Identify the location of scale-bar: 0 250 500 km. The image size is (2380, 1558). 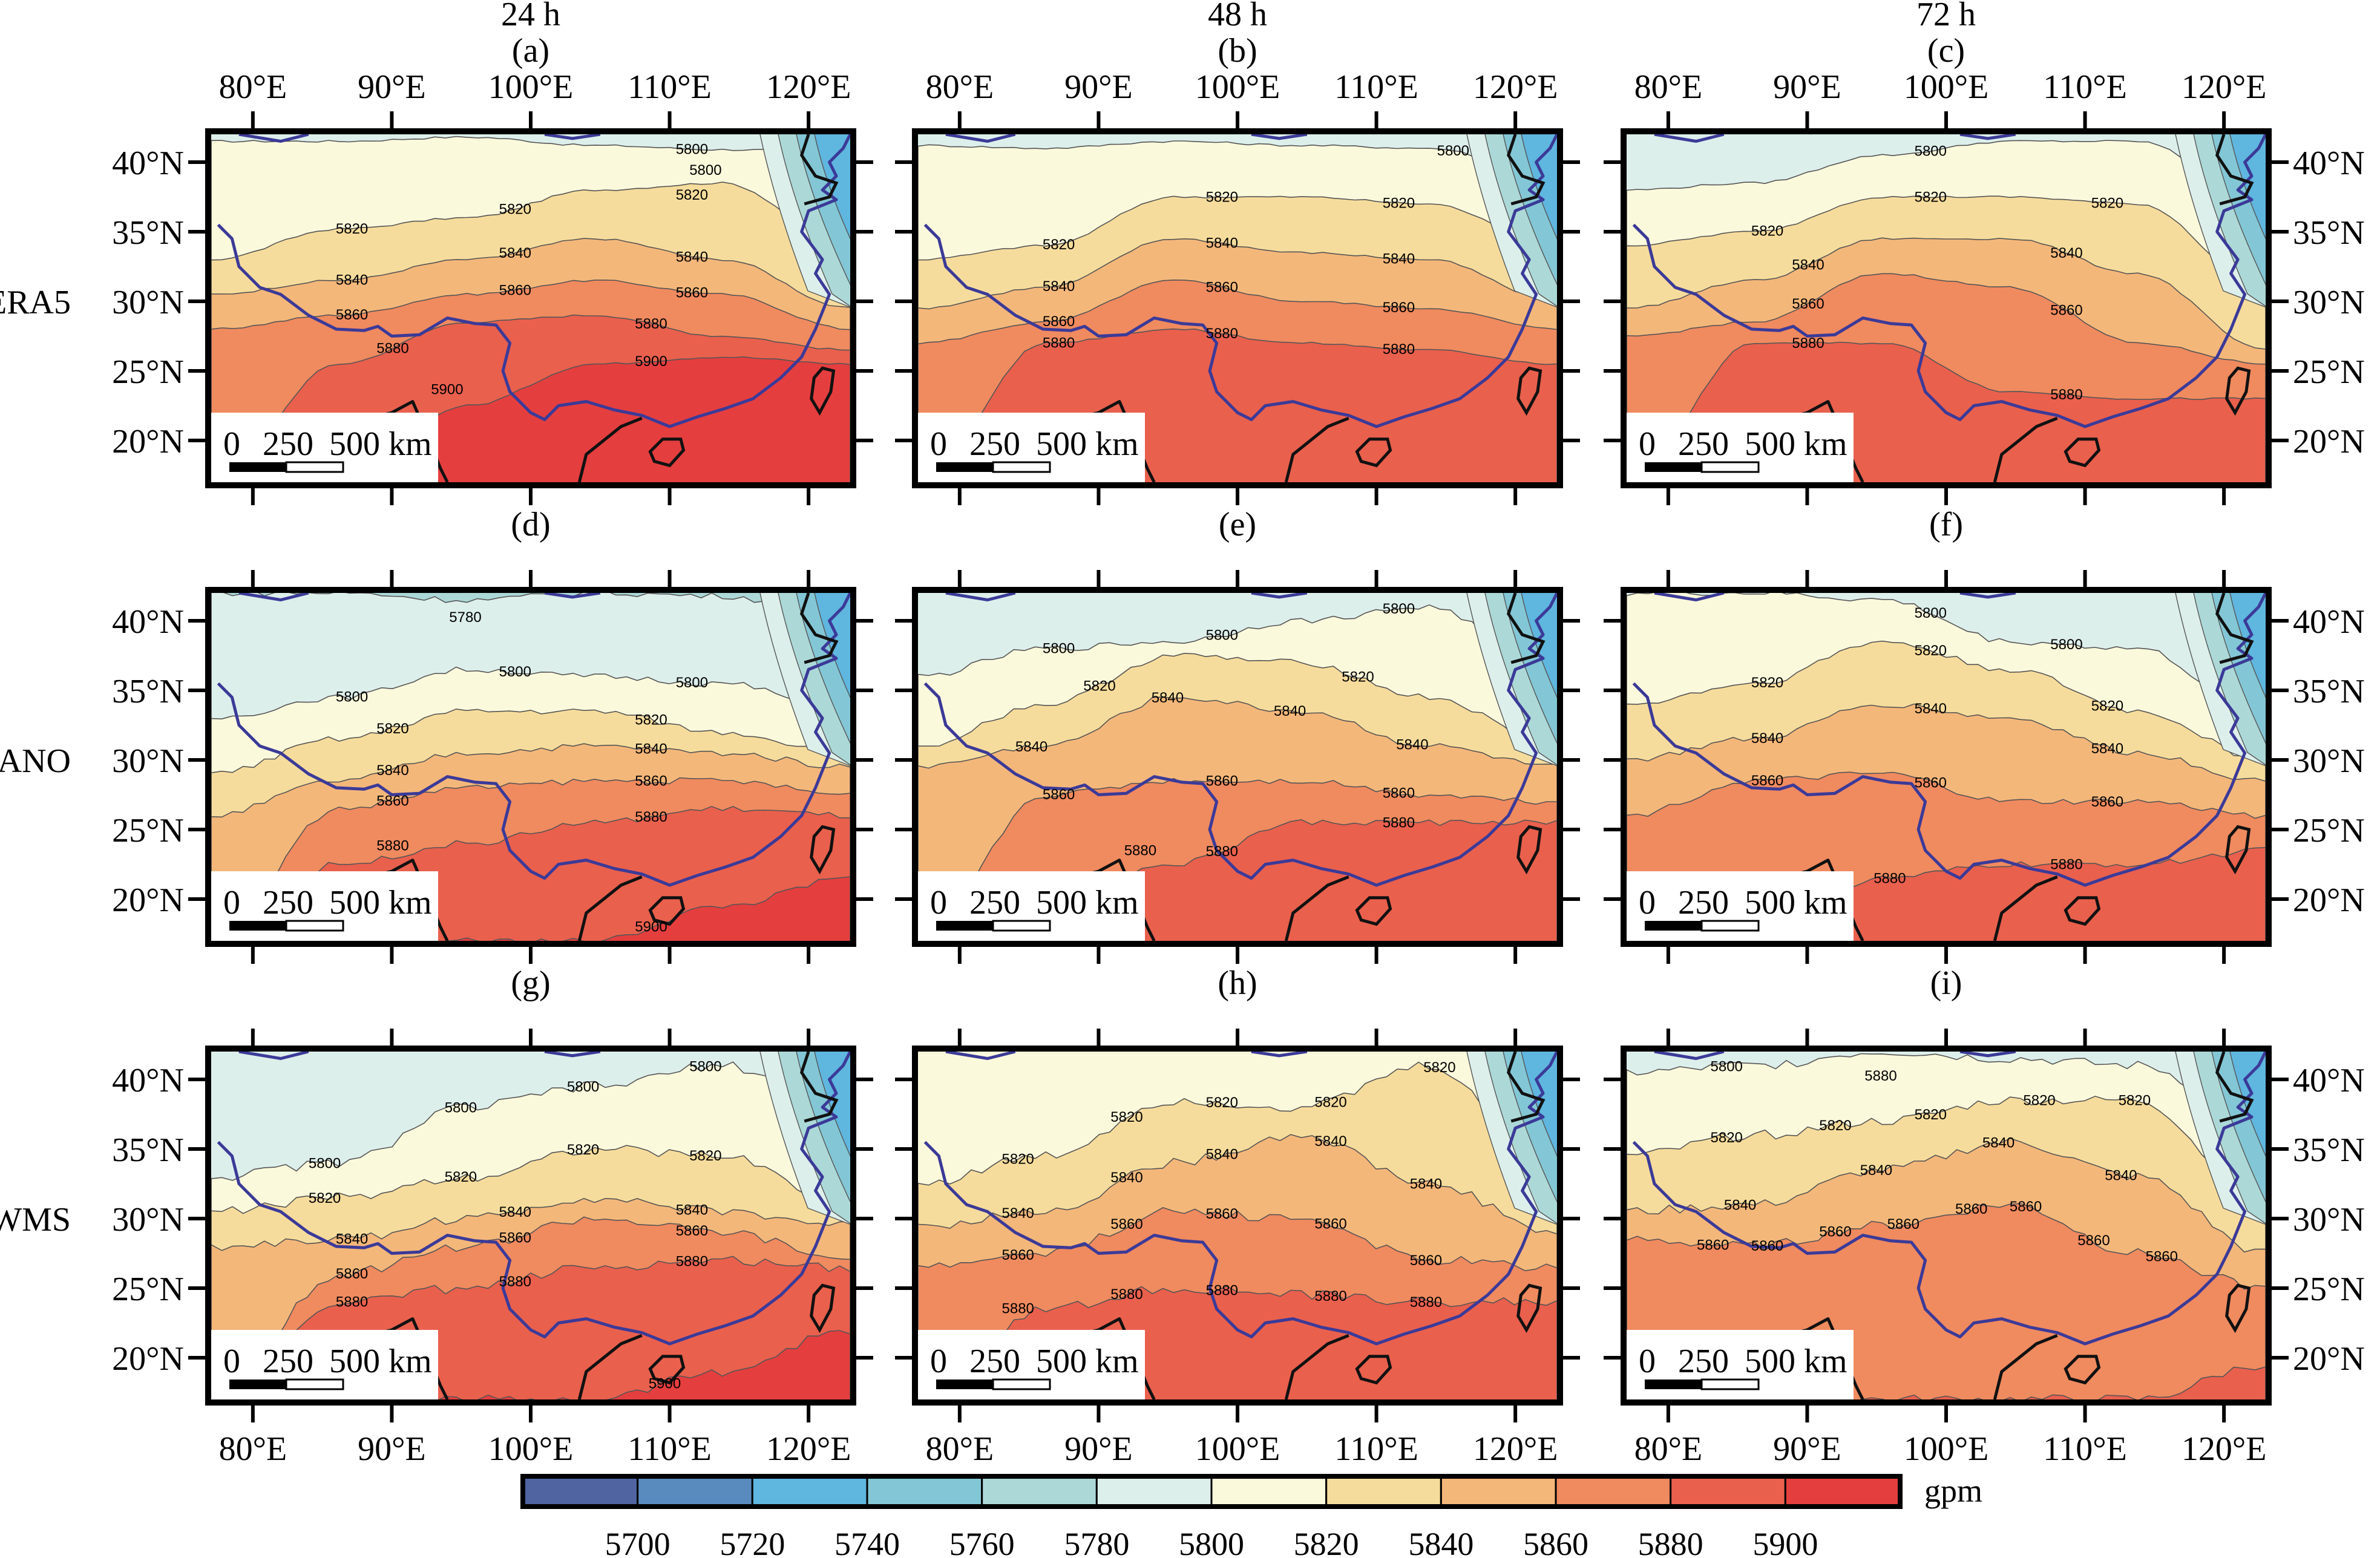
(324, 906).